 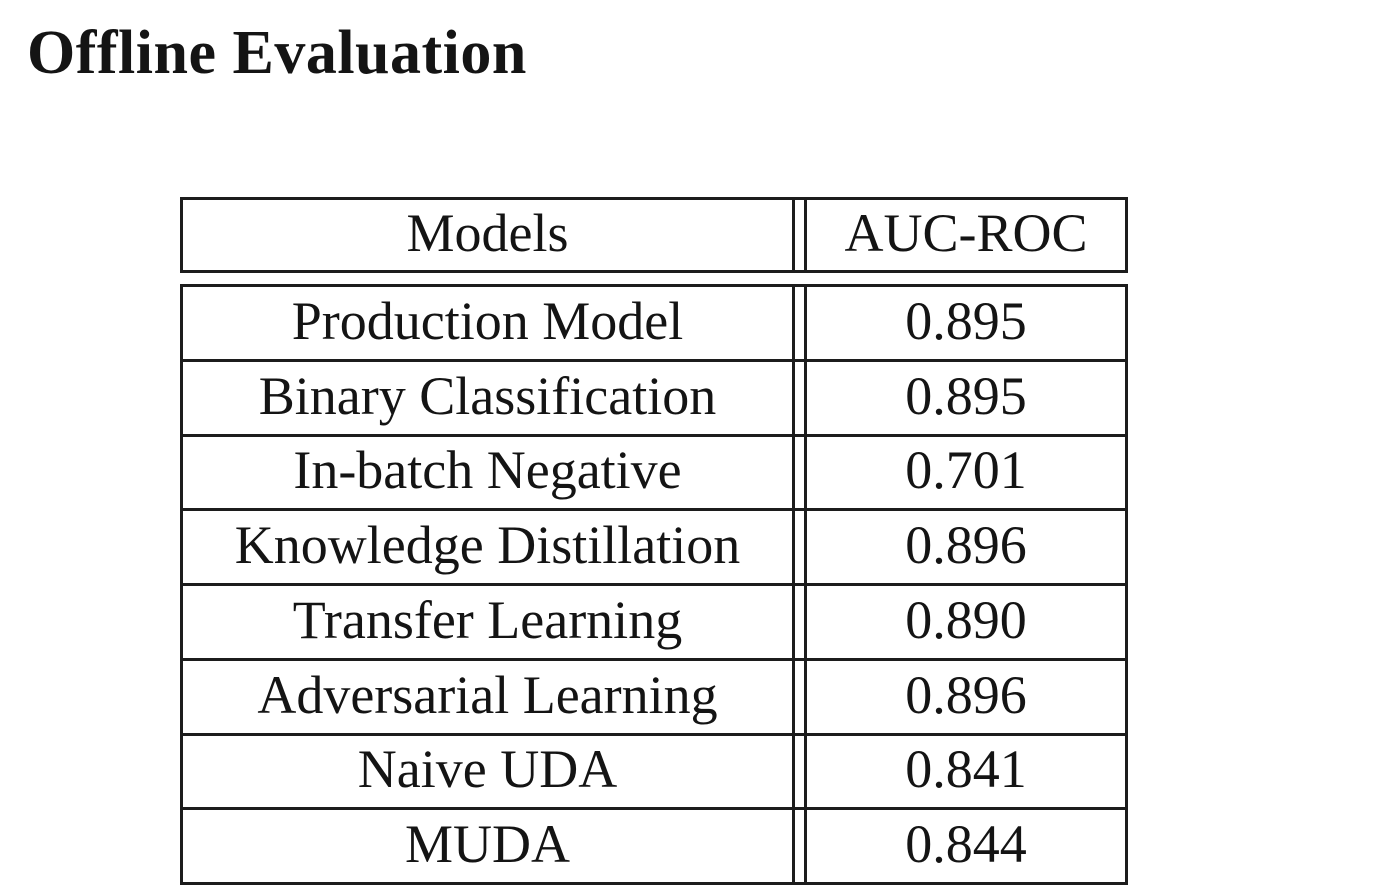 I want to click on model-name-cell: In-batch Negative, so click(x=489, y=472).